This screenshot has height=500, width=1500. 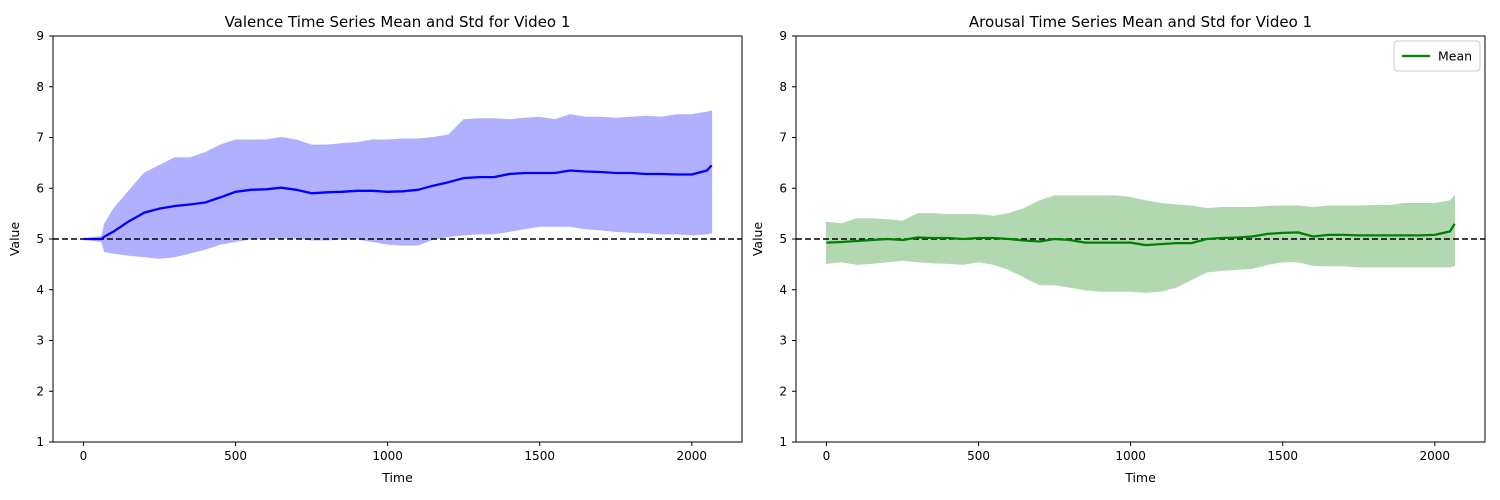 I want to click on legend: Mean, so click(x=1437, y=56).